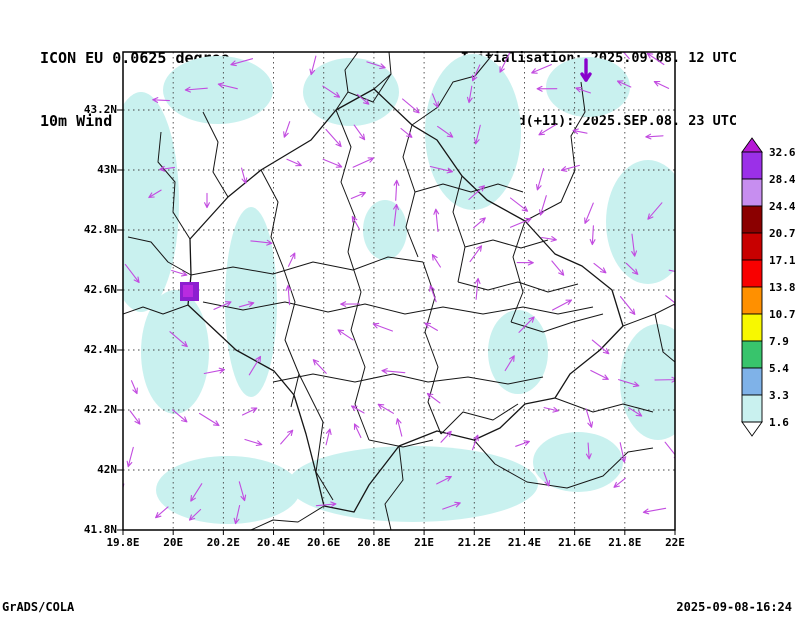  What do you see at coordinates (779, 395) in the screenshot?
I see `colorbar-label: 3.3` at bounding box center [779, 395].